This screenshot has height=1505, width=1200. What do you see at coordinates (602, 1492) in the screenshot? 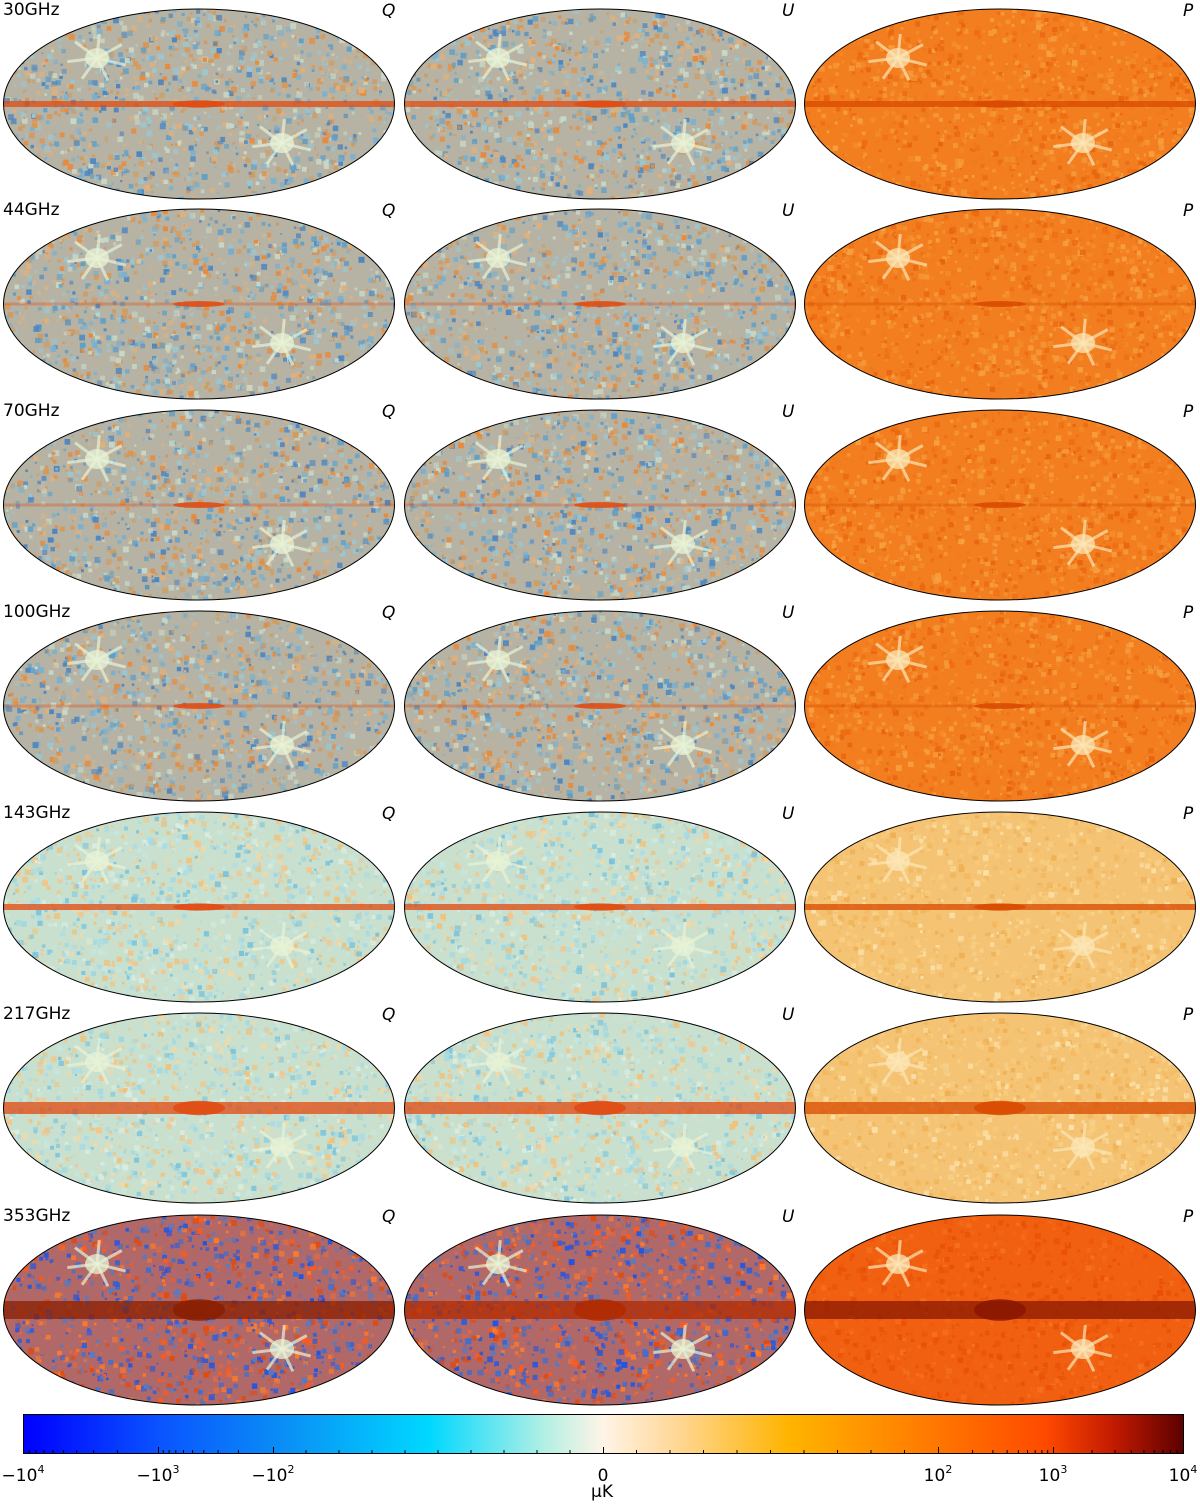
I see `colorbar-unit-label: μK` at bounding box center [602, 1492].